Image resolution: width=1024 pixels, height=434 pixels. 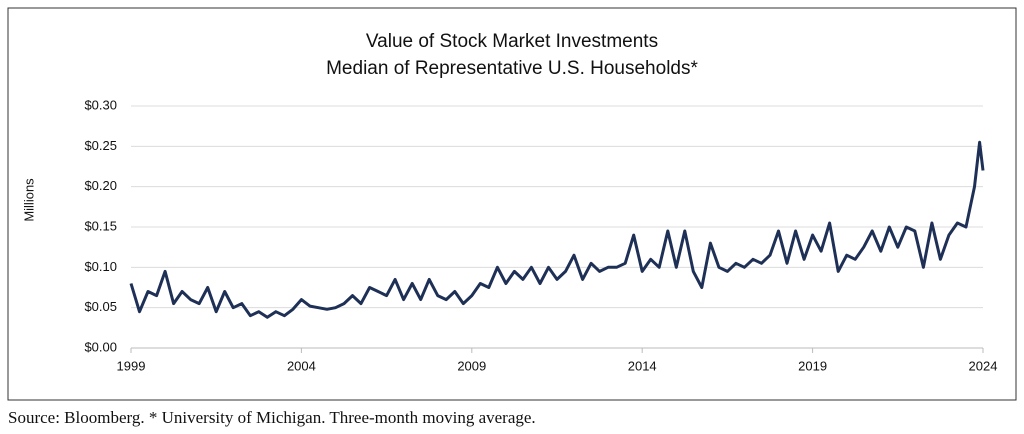 What do you see at coordinates (983, 365) in the screenshot?
I see `x-tick-label: 2024` at bounding box center [983, 365].